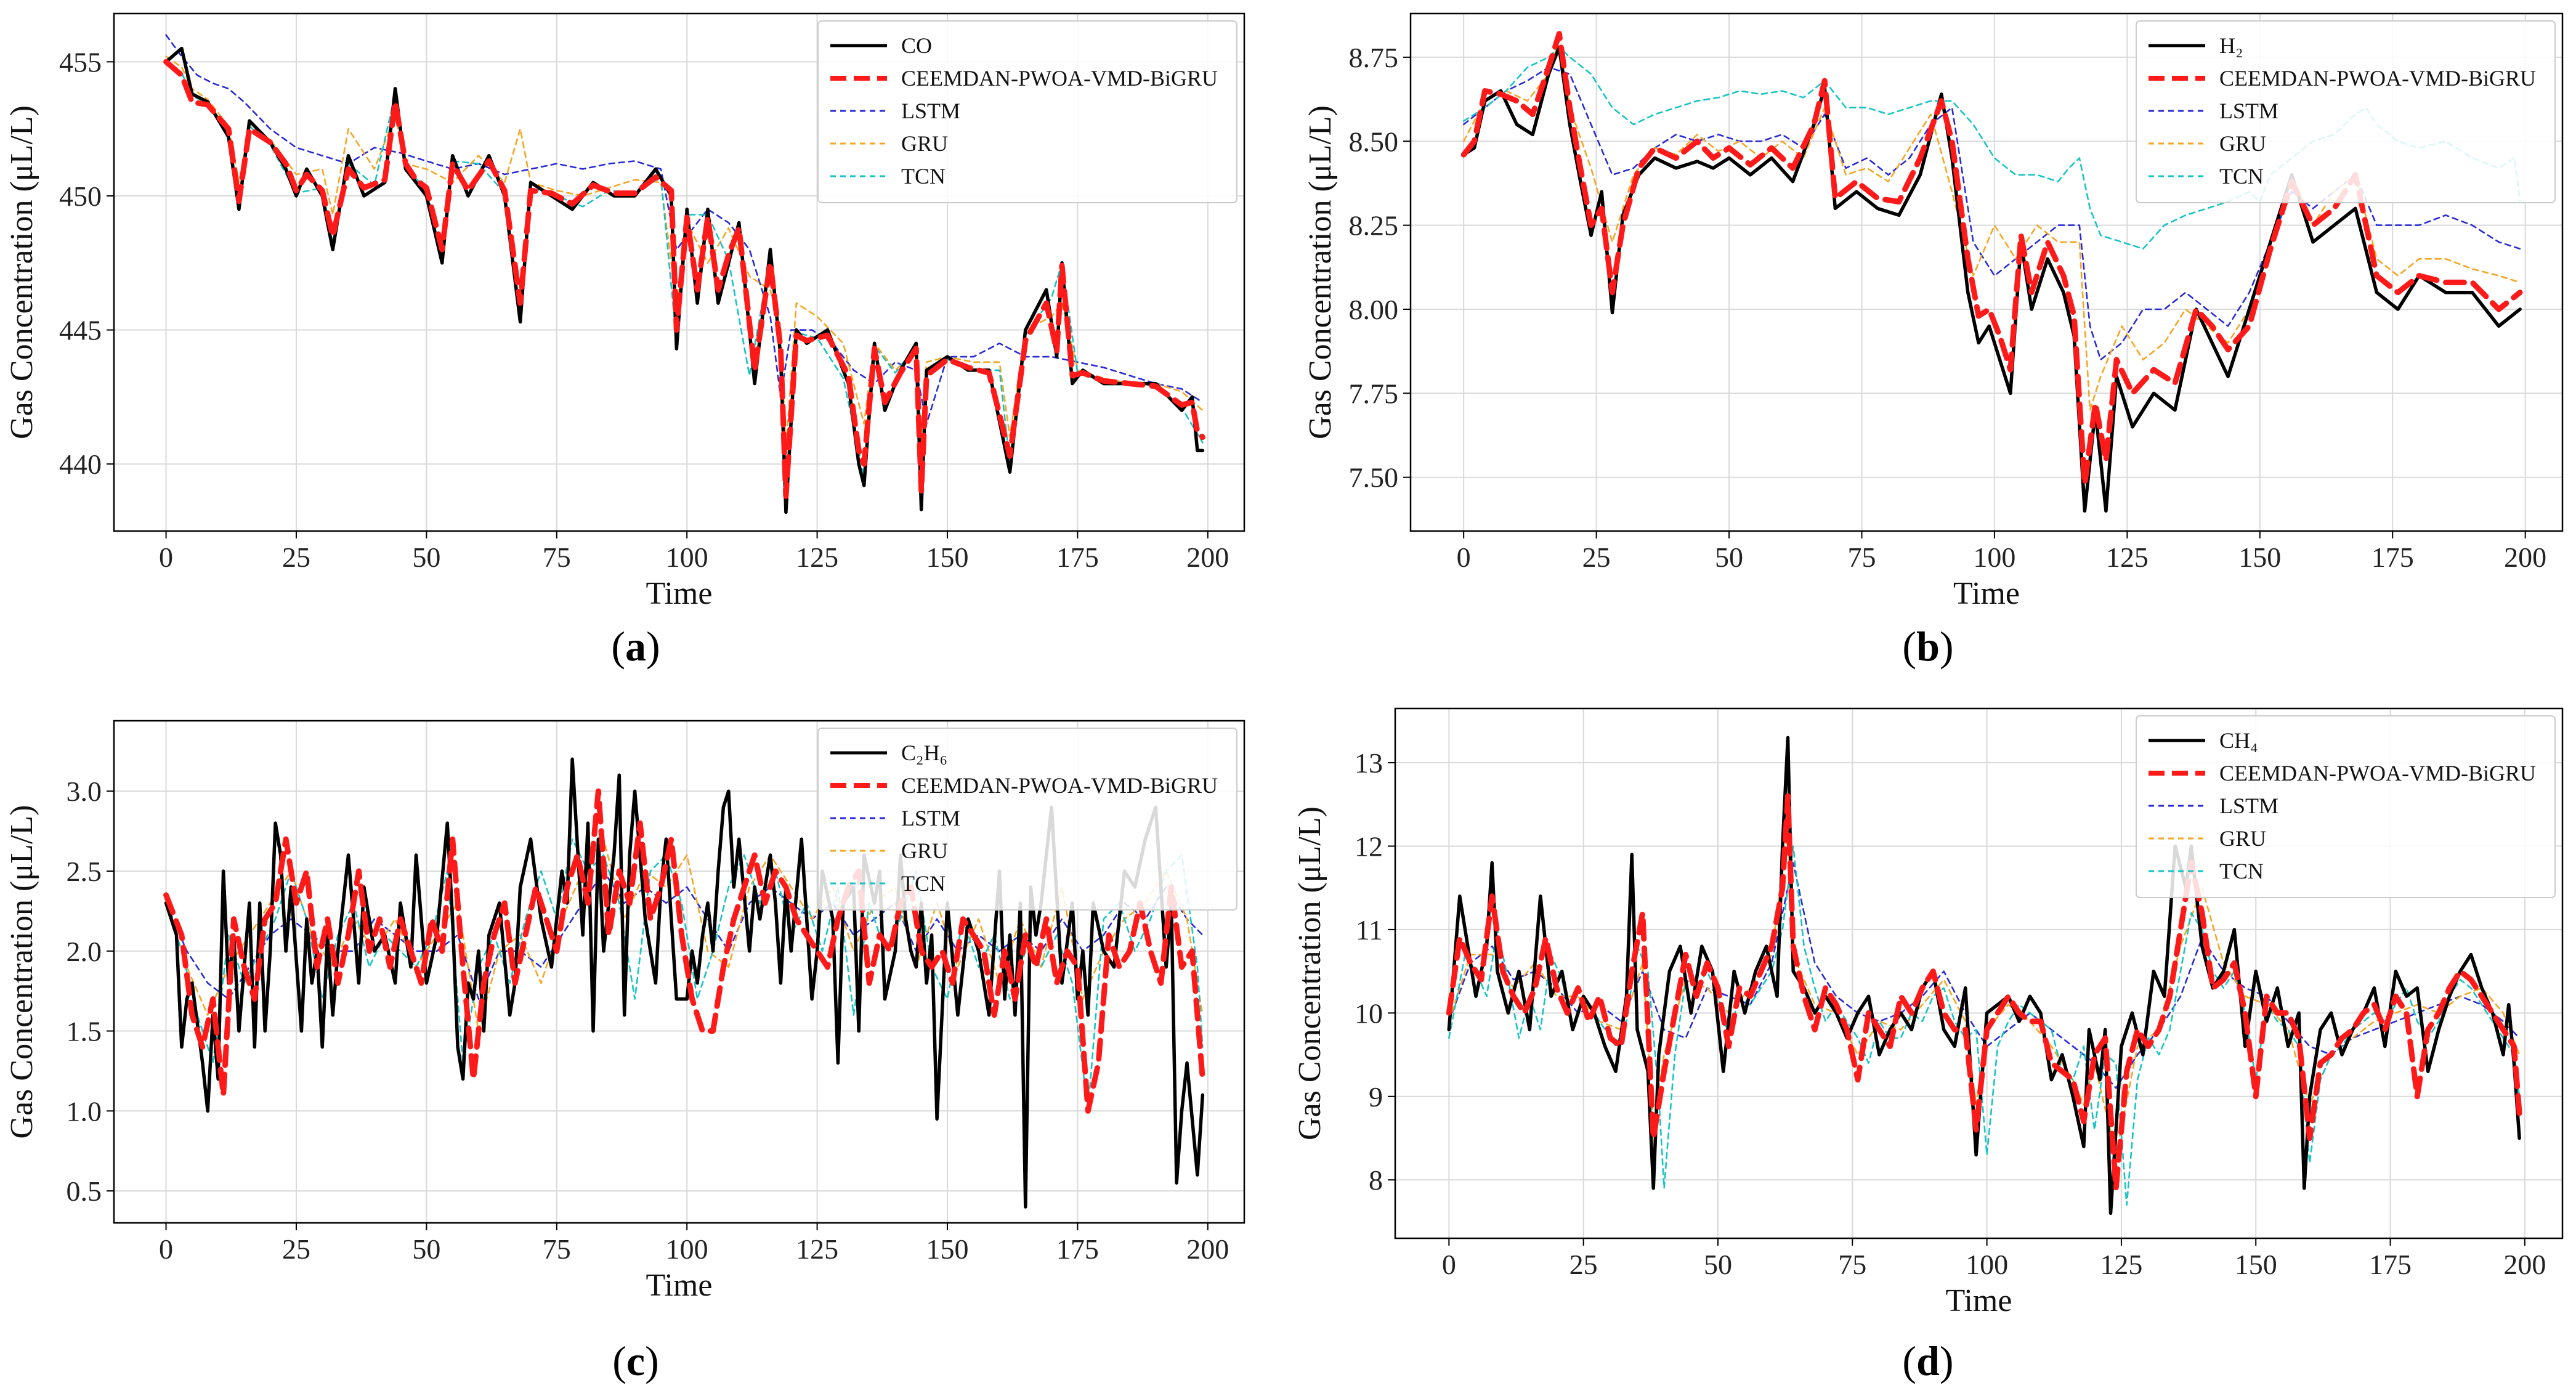  What do you see at coordinates (1928, 646) in the screenshot?
I see `panel-label-letter: b` at bounding box center [1928, 646].